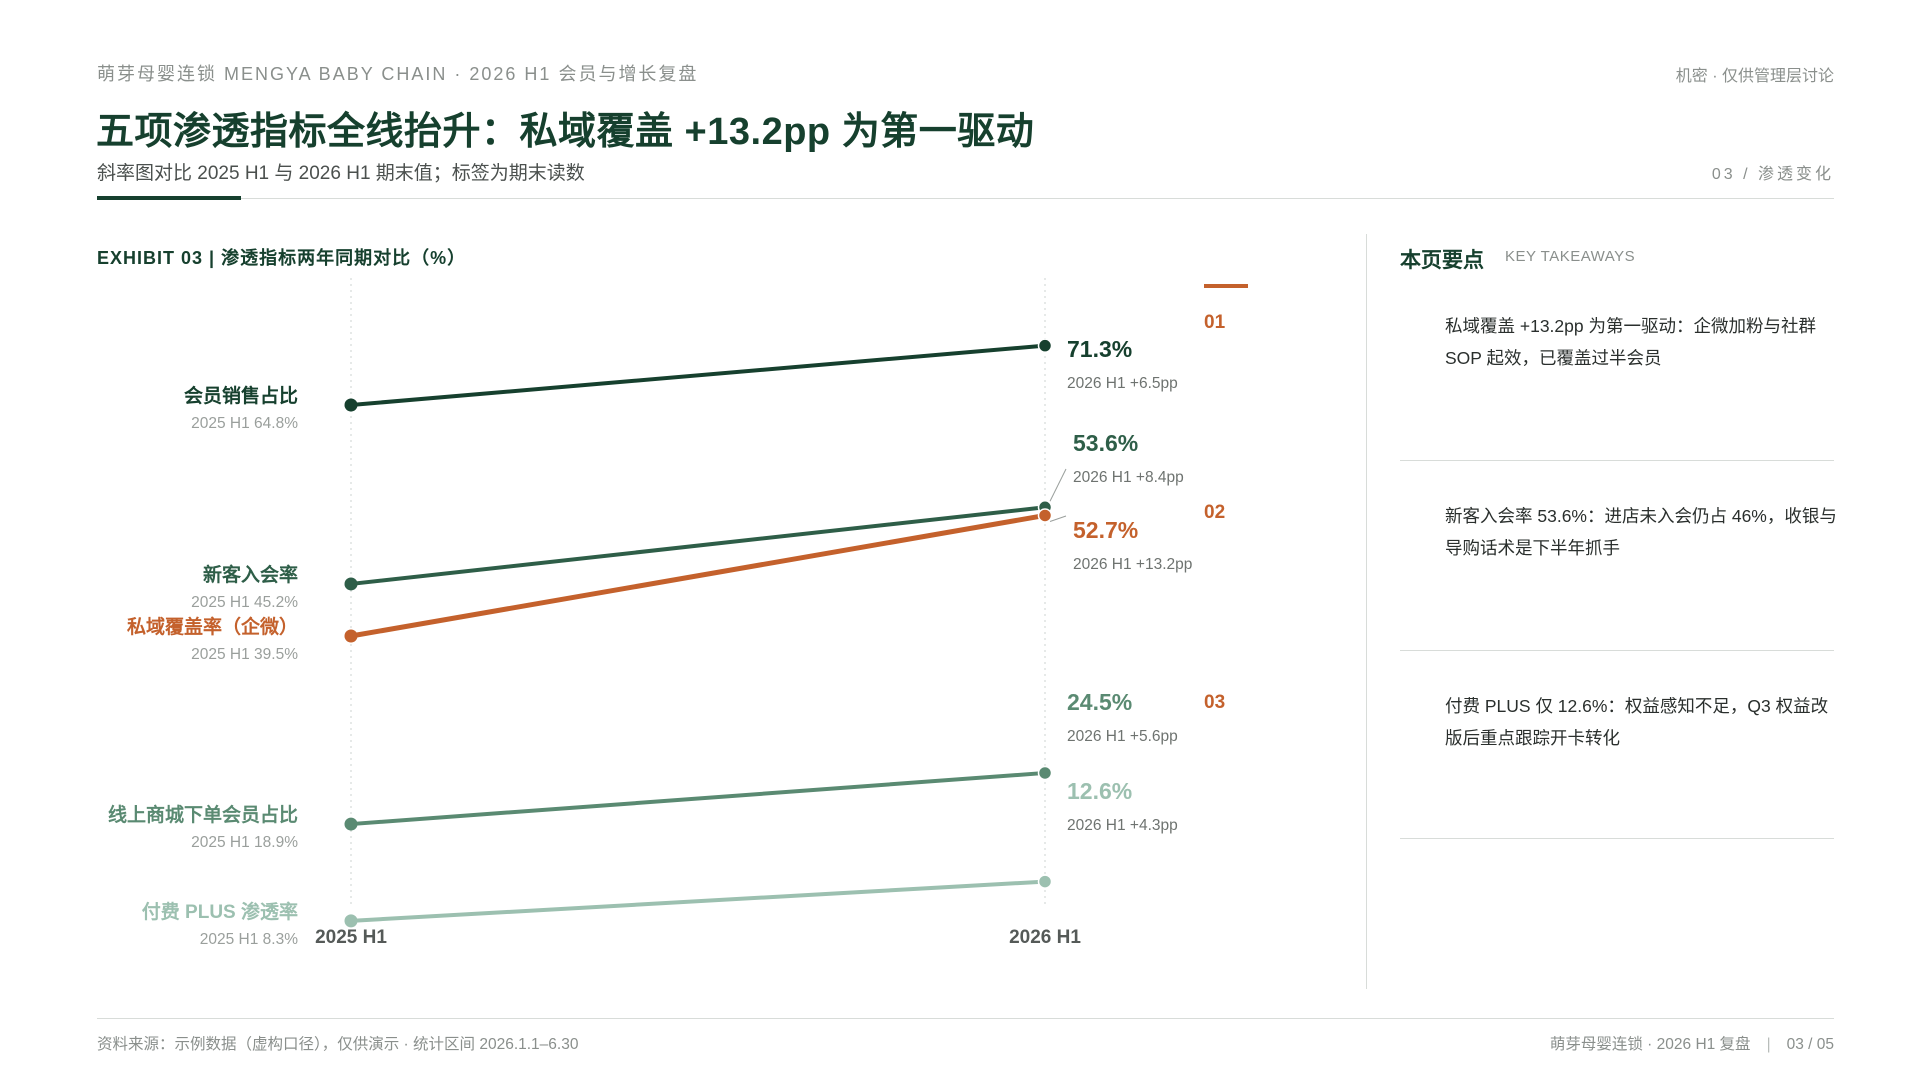 This screenshot has height=1080, width=1920. What do you see at coordinates (1637, 722) in the screenshot?
I see `takeaway-text: 付费 PLUS 仅 12.6%：权益感知不足，Q3 权益改版后重点跟踪开卡转化` at bounding box center [1637, 722].